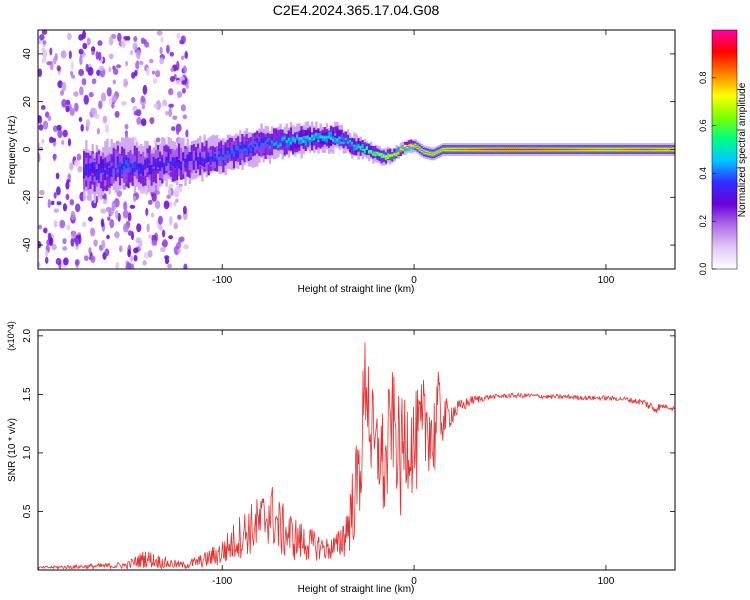 This screenshot has width=750, height=600. What do you see at coordinates (12, 150) in the screenshot?
I see `spectrogram-y-label: Frequency (Hz)` at bounding box center [12, 150].